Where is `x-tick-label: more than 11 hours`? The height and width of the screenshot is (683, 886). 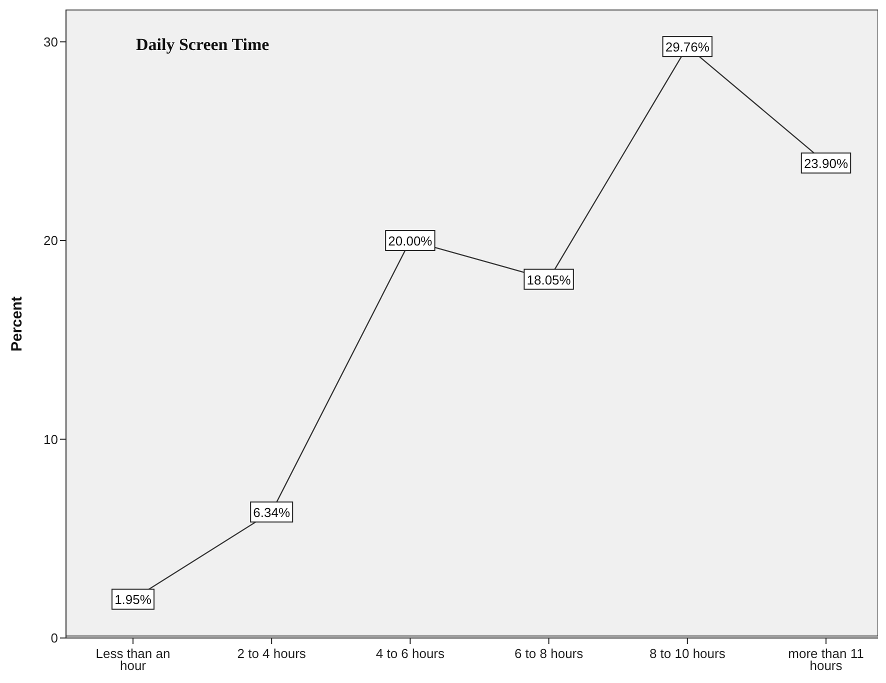 x-tick-label: more than 11 hours is located at coordinates (826, 659).